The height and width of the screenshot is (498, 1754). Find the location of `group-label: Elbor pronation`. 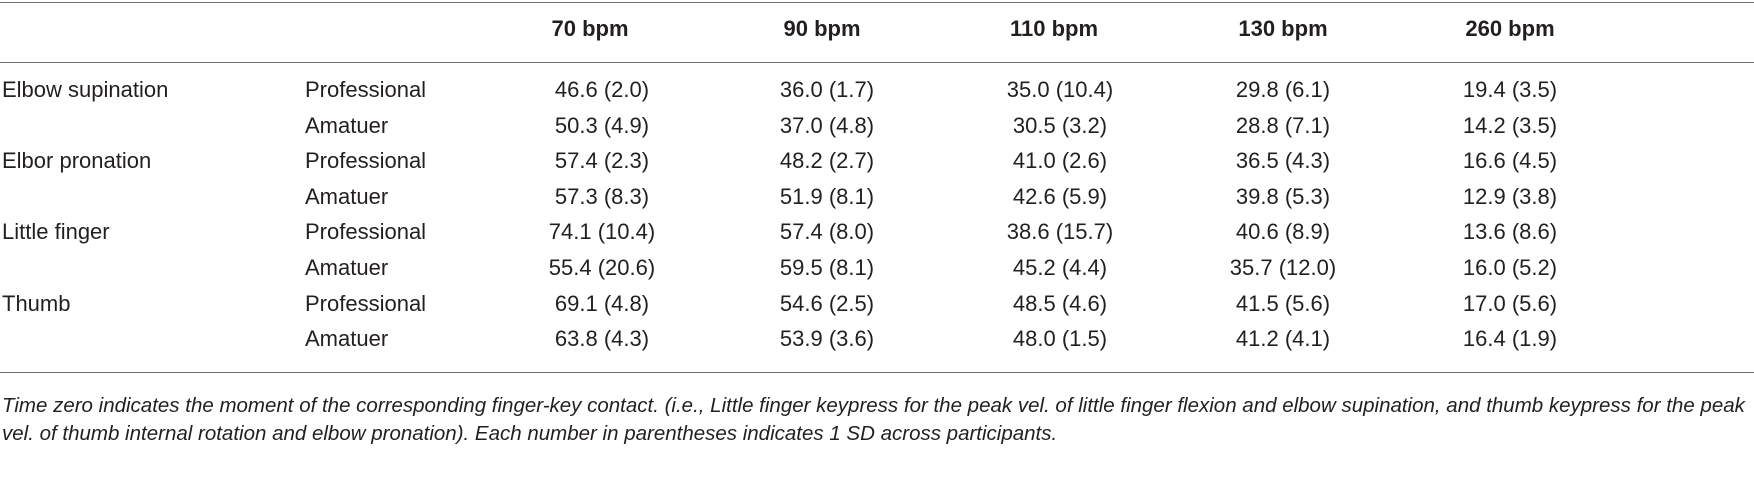

group-label: Elbor pronation is located at coordinates (77, 161).